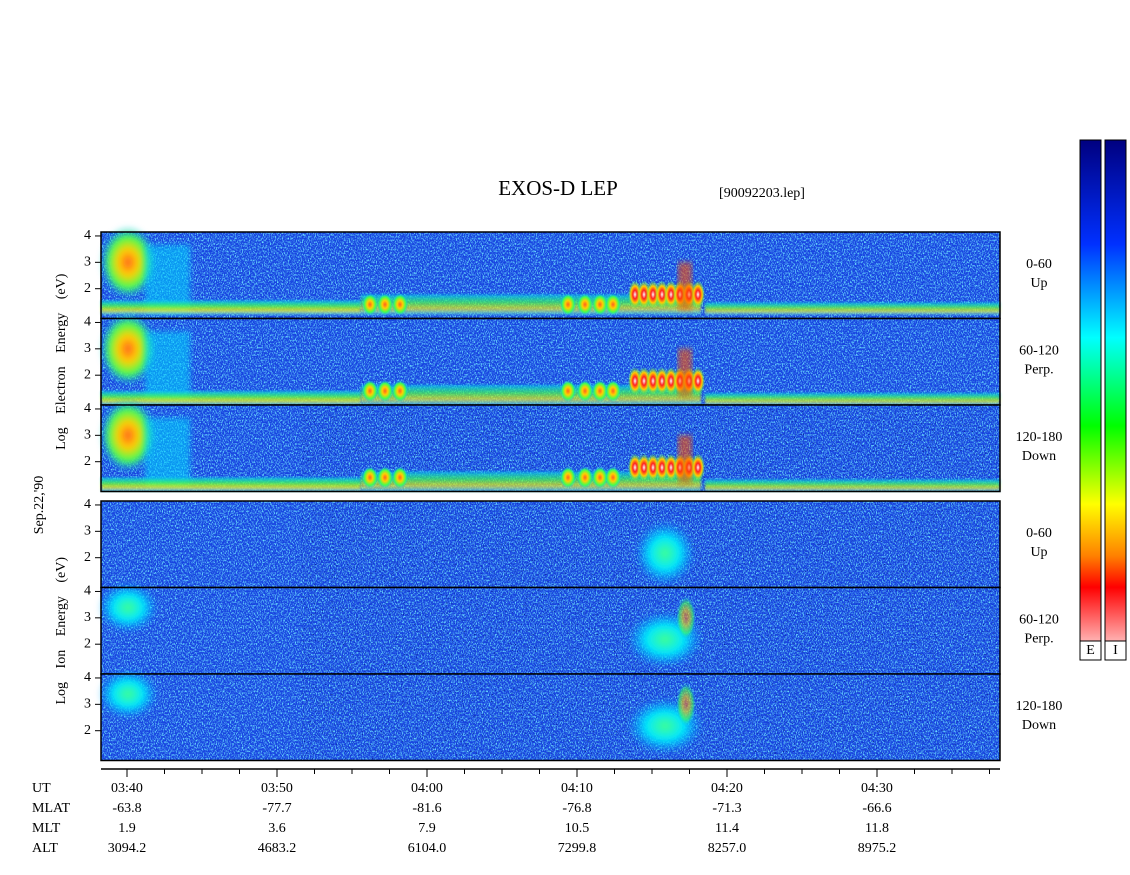 The height and width of the screenshot is (875, 1130). Describe the element at coordinates (39, 505) in the screenshot. I see `date-label: Sep.22,'90` at that location.